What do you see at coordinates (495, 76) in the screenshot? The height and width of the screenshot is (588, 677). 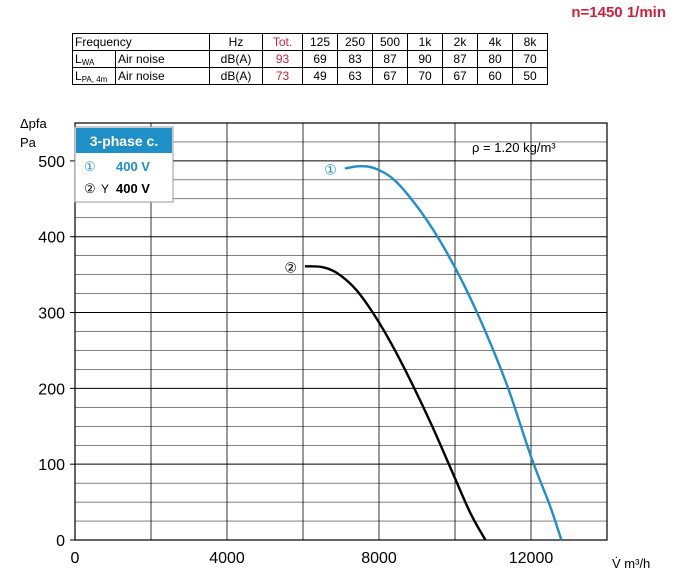 I see `table-cell: 60` at bounding box center [495, 76].